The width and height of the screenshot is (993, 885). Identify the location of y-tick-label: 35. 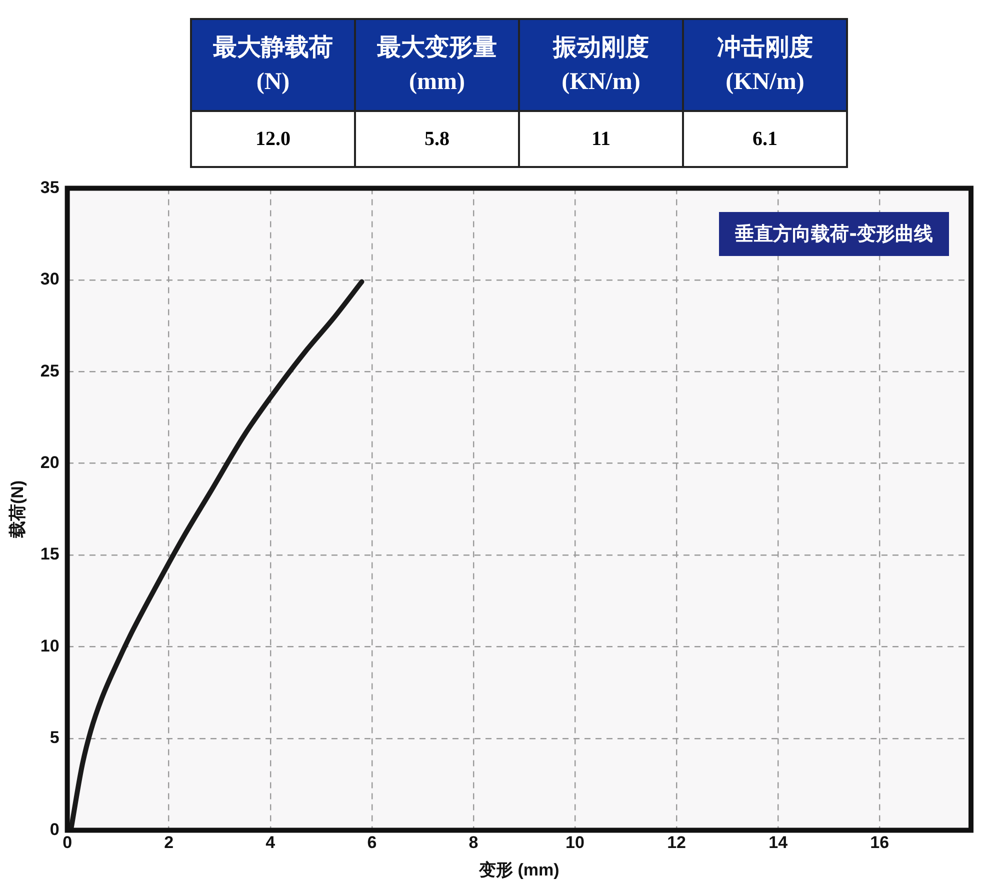
(50, 187).